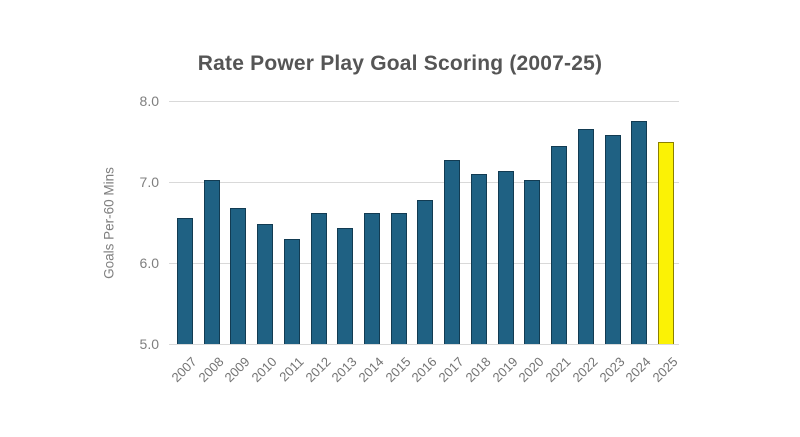  What do you see at coordinates (532, 262) in the screenshot?
I see `bar-2020` at bounding box center [532, 262].